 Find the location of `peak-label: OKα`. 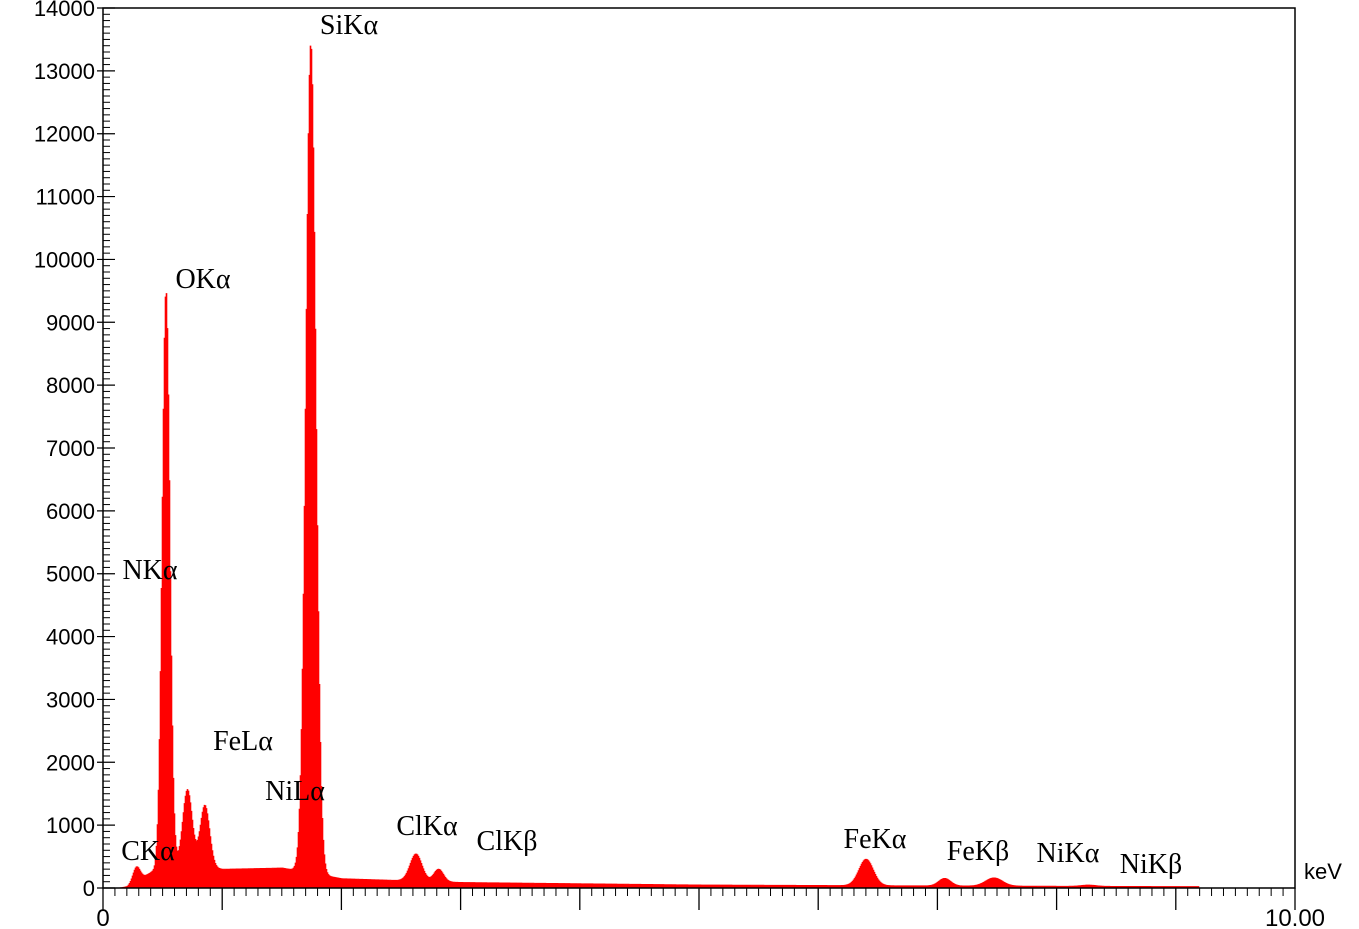

peak-label: OKα is located at coordinates (202, 279).